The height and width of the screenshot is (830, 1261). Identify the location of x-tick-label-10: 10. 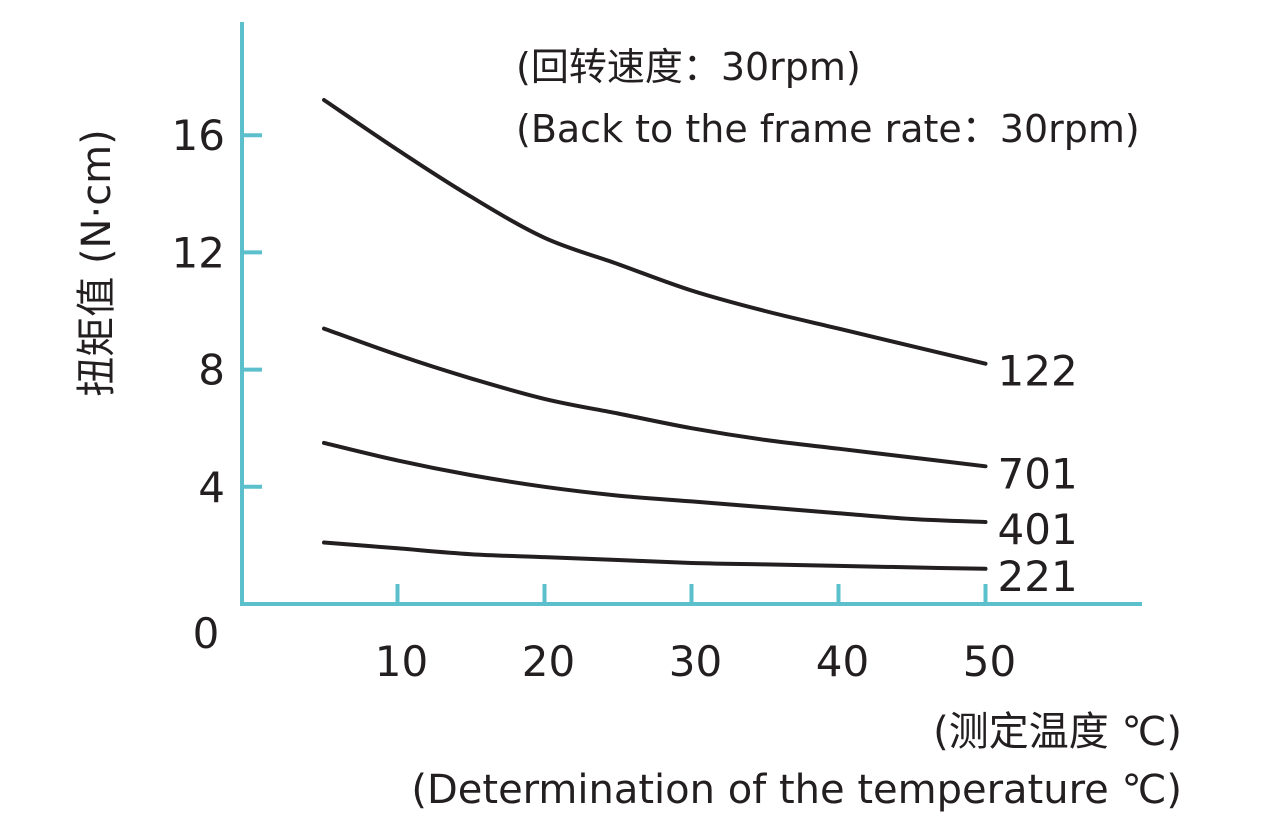
(401, 661).